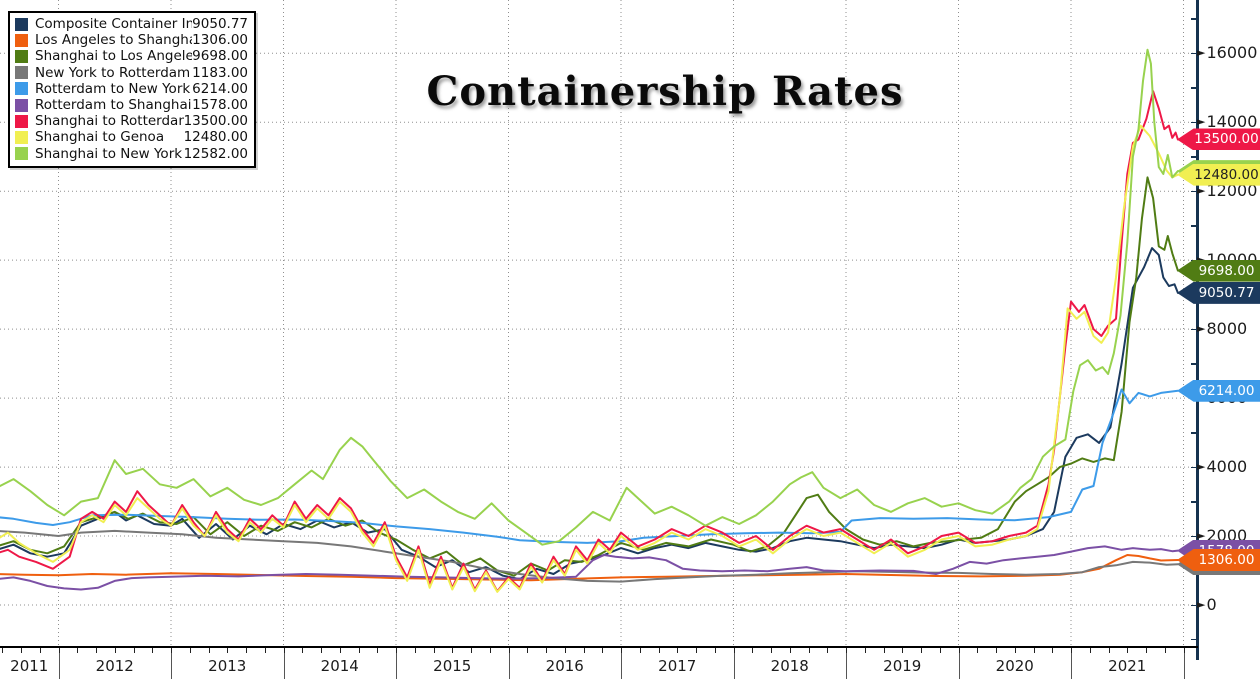 The image size is (1260, 679). What do you see at coordinates (1218, 174) in the screenshot?
I see `axis-price-tag: 12480.00` at bounding box center [1218, 174].